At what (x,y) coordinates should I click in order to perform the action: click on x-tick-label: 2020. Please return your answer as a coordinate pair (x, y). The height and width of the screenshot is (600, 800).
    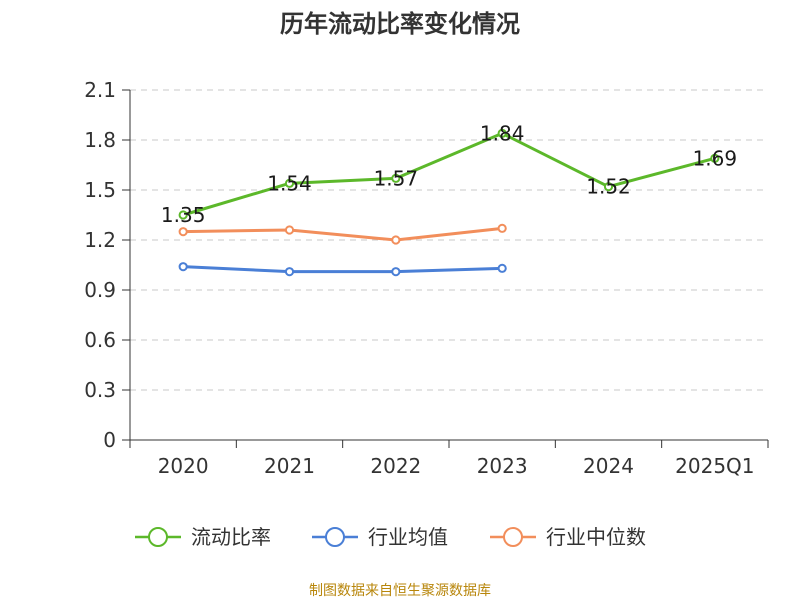
    Looking at the image, I should click on (183, 466).